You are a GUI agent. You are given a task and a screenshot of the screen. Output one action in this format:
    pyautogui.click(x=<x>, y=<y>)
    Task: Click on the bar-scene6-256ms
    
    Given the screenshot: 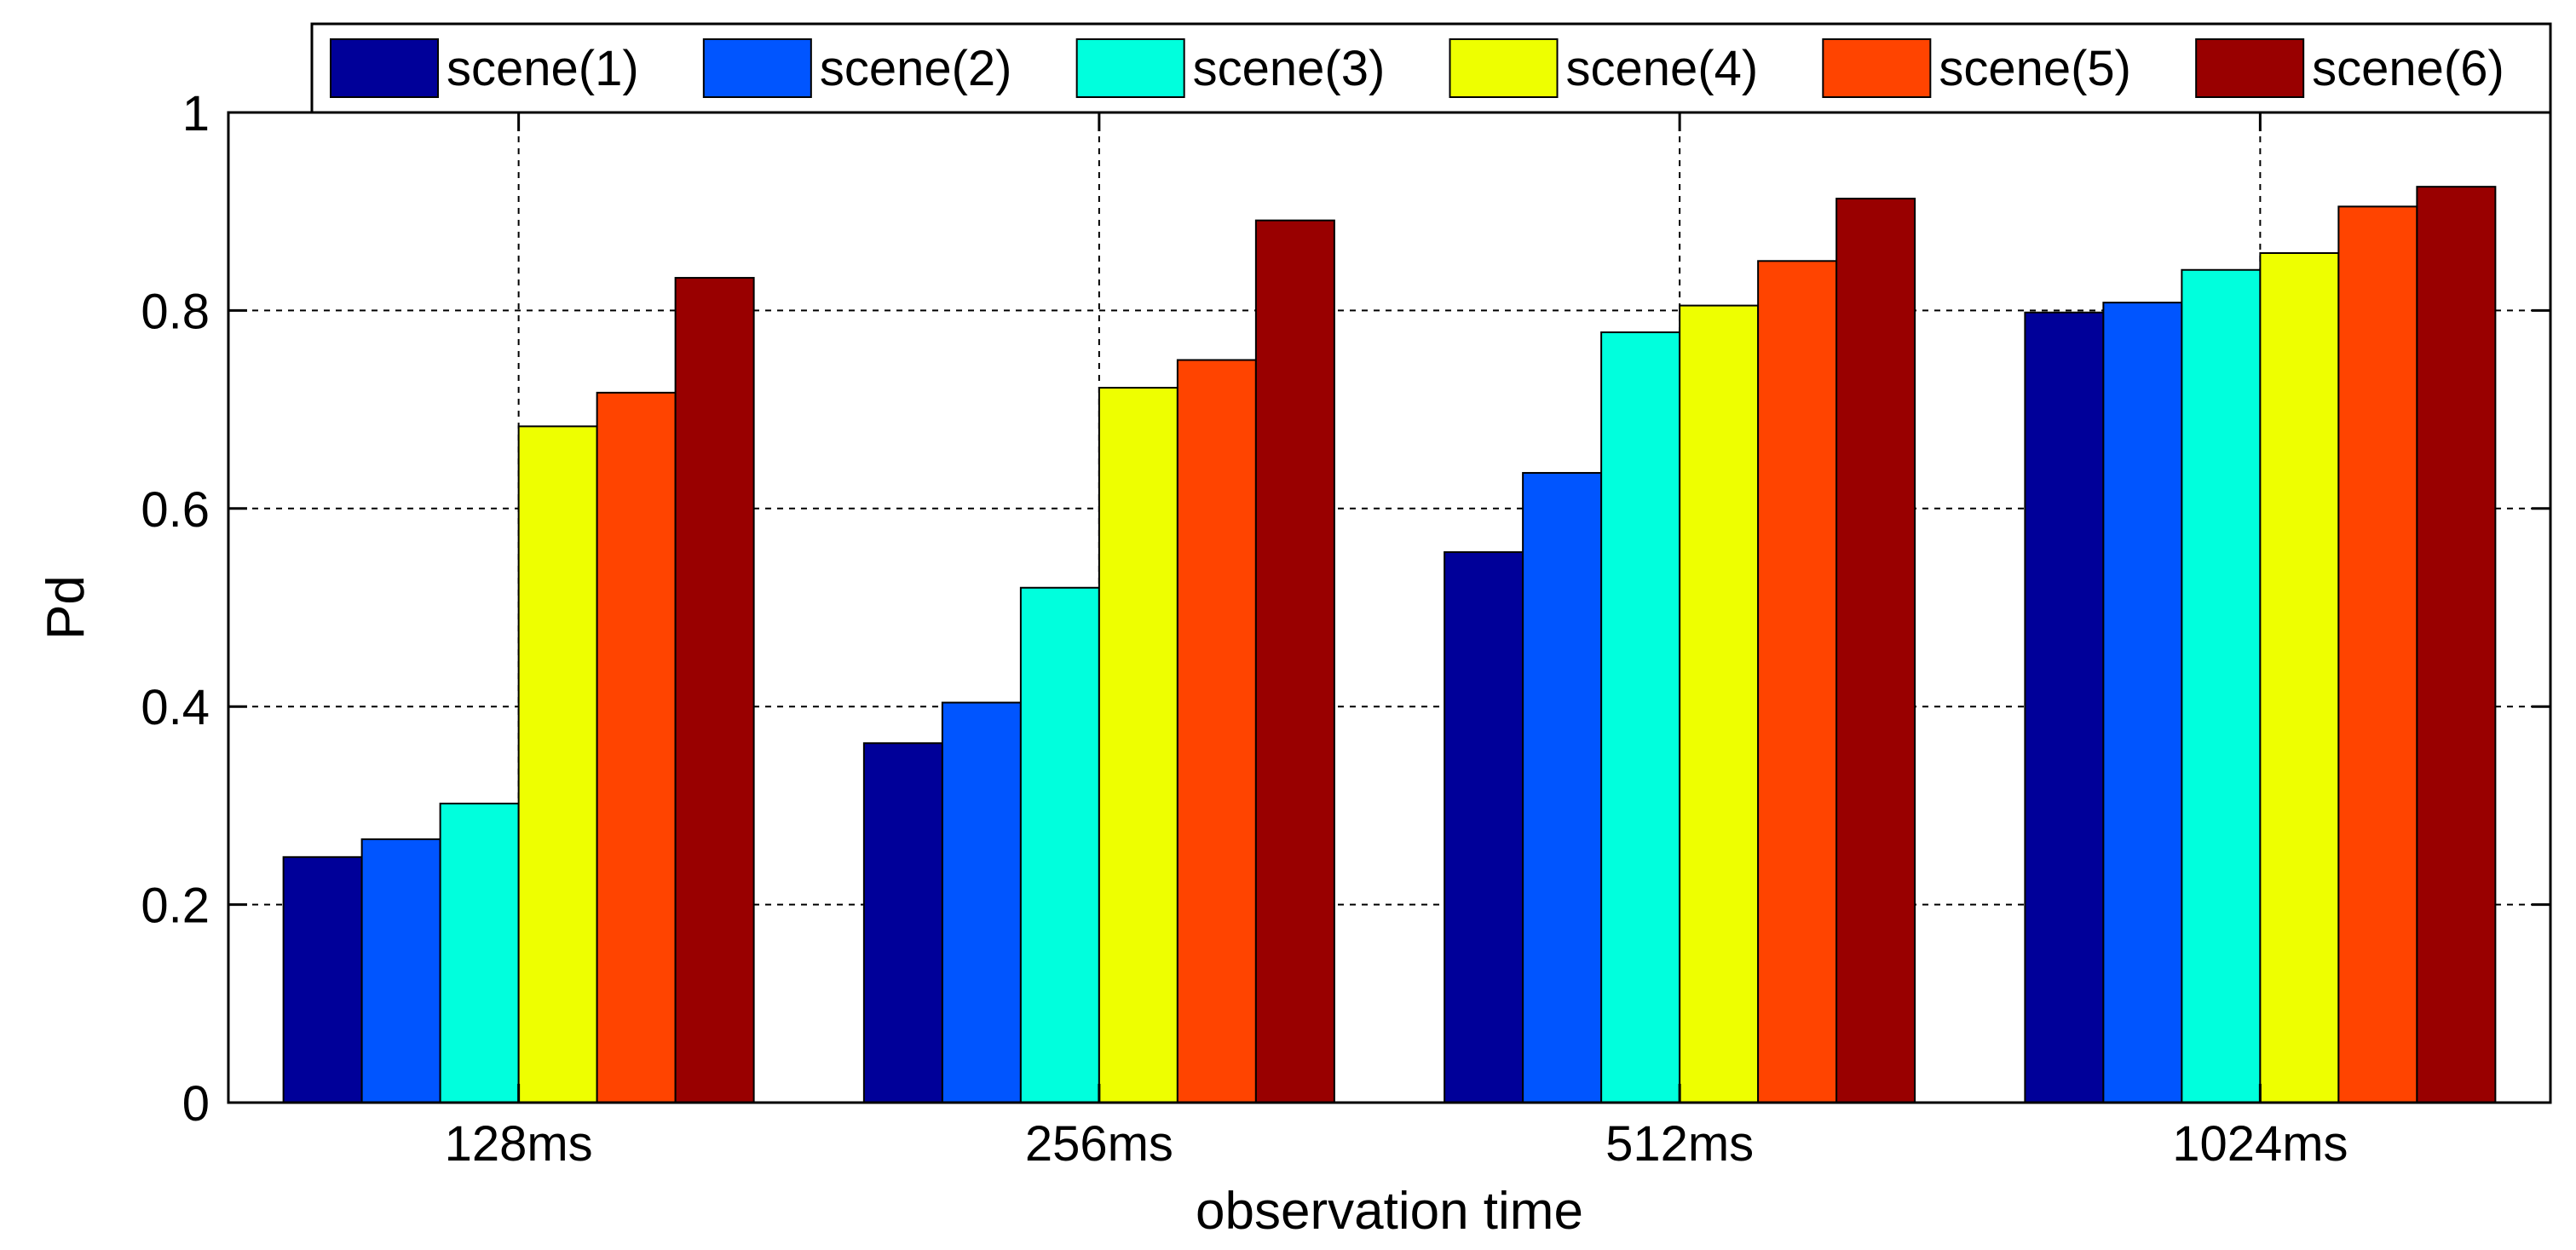 What is the action you would take?
    pyautogui.click(x=1294, y=662)
    